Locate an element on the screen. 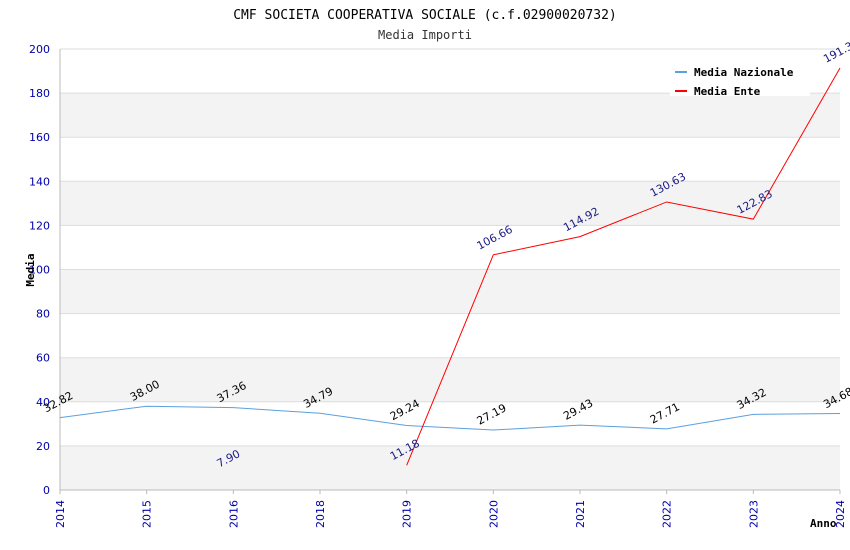 The height and width of the screenshot is (550, 850). y-tick-labels: 0 20 40 60 80 100 120 140 160 180 200 is located at coordinates (39, 270).